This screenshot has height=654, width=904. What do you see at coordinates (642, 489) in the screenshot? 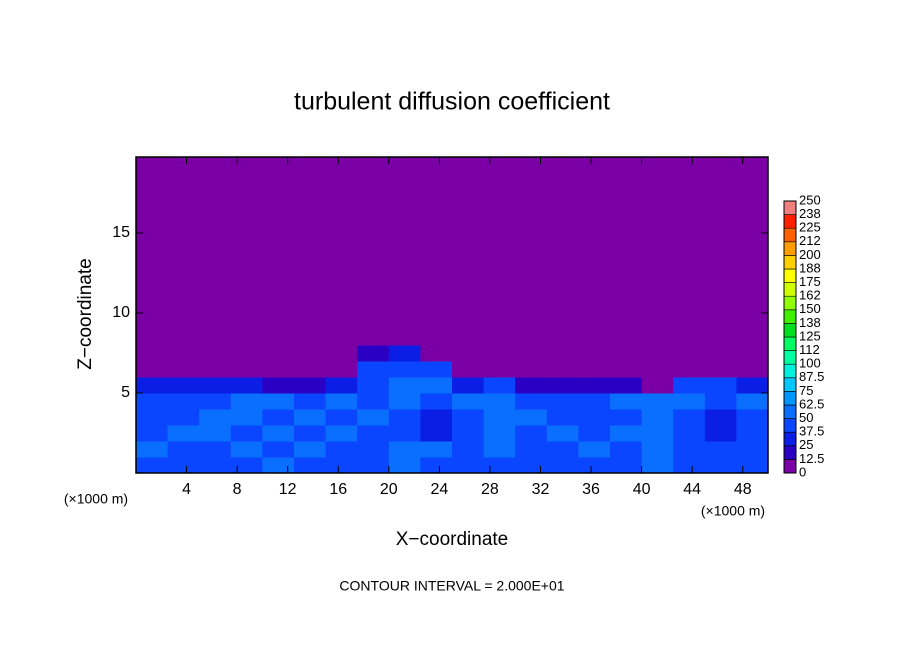
I see `x-tick-label: 40` at bounding box center [642, 489].